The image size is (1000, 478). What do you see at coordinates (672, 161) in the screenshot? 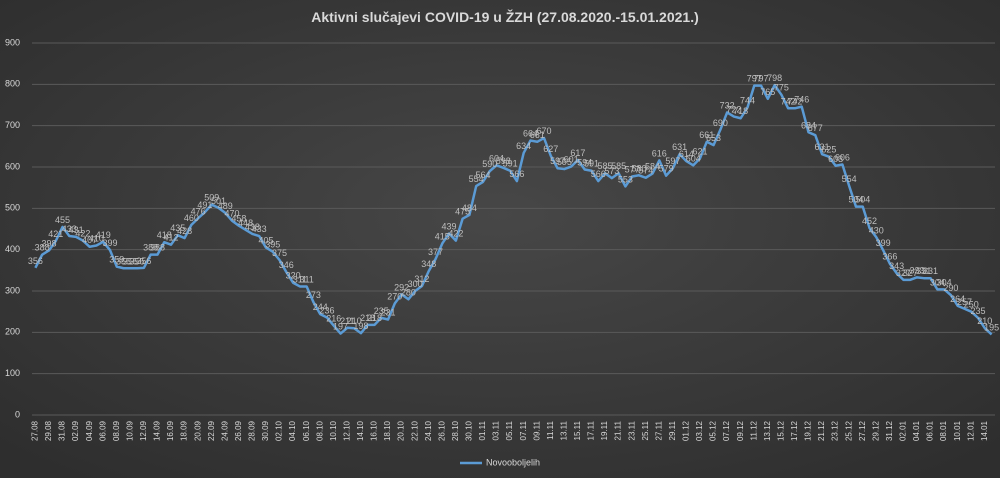
I see `data-label: 597` at bounding box center [672, 161].